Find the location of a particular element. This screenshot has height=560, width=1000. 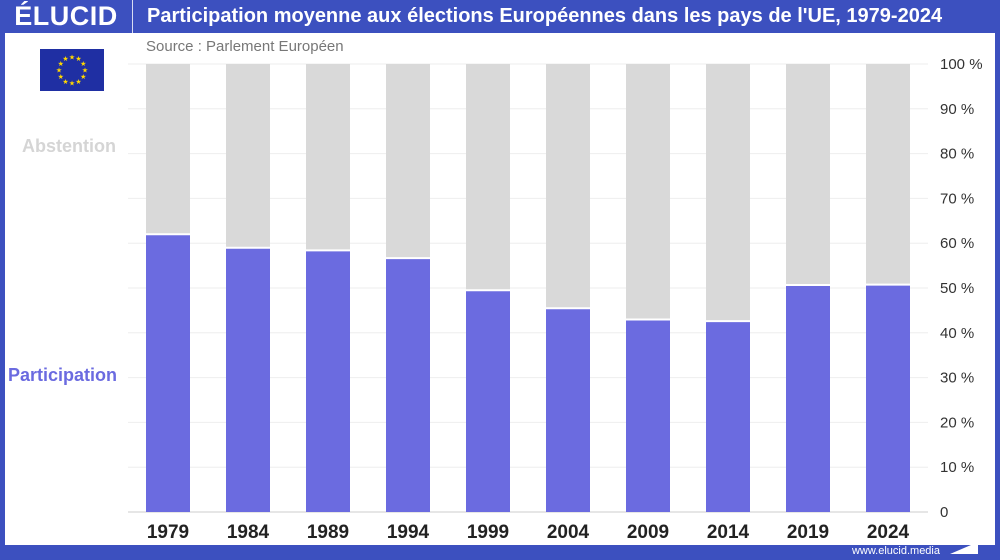

y-tick-label: 60 % is located at coordinates (957, 243).